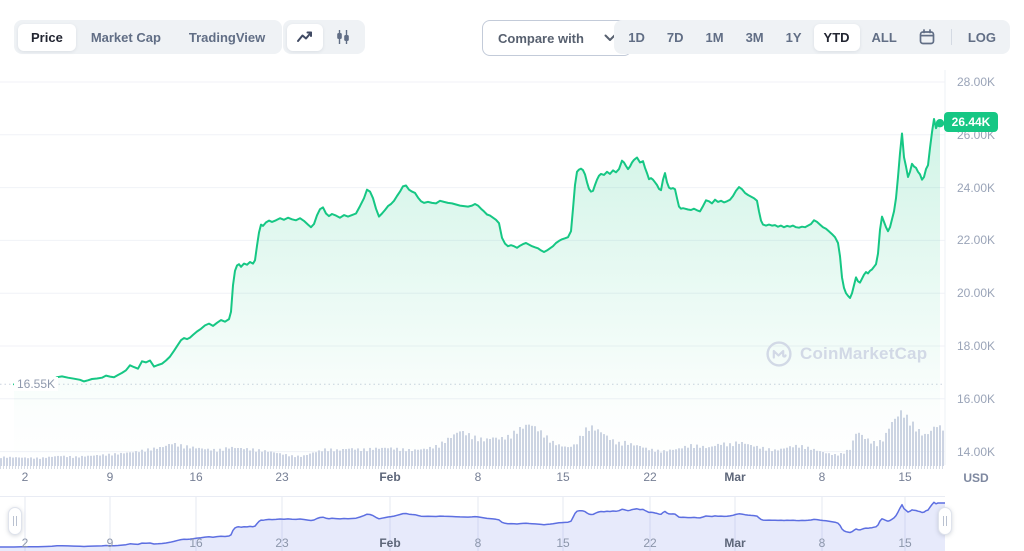  What do you see at coordinates (714, 37) in the screenshot?
I see `range-button-1m: 1M` at bounding box center [714, 37].